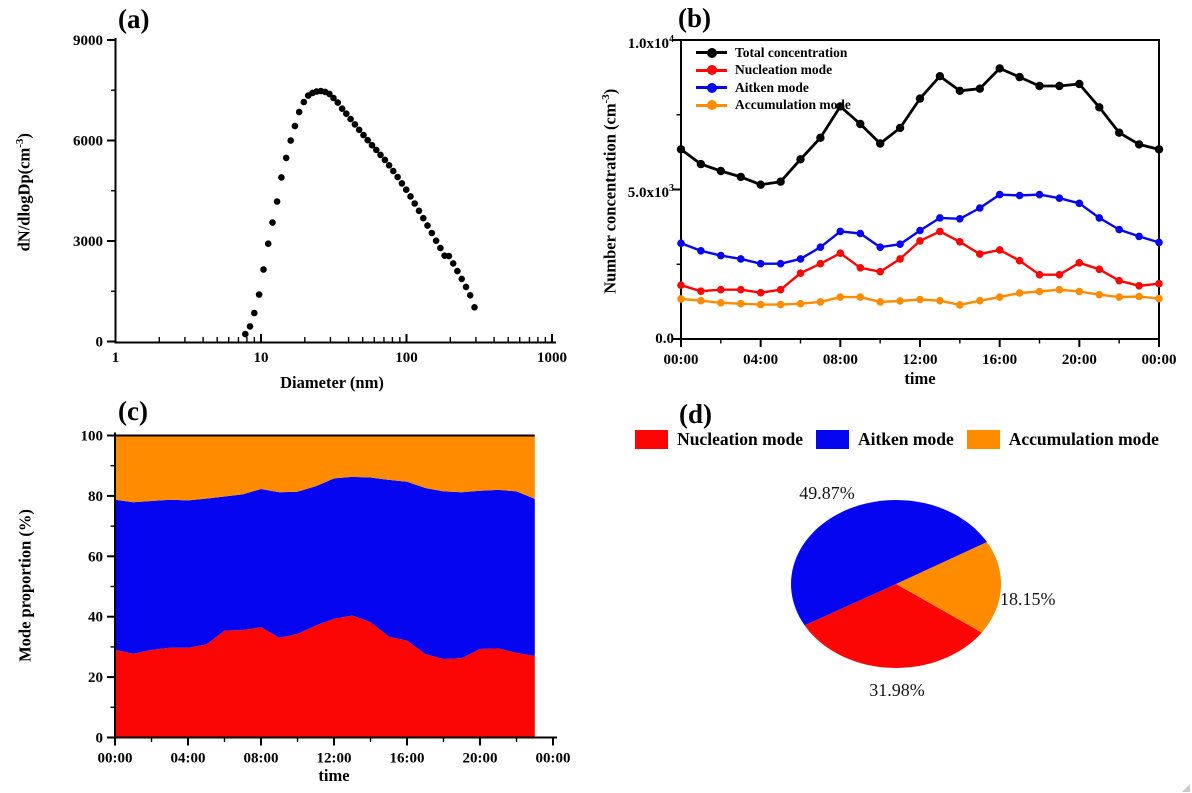 This screenshot has width=1192, height=793. What do you see at coordinates (95, 678) in the screenshot?
I see `panel-c-y-tick-label: 20` at bounding box center [95, 678].